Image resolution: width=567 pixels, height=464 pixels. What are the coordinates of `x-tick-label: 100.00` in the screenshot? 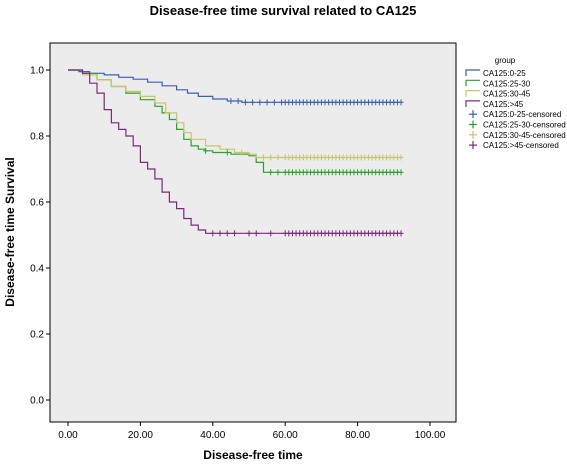 It's located at (430, 435).